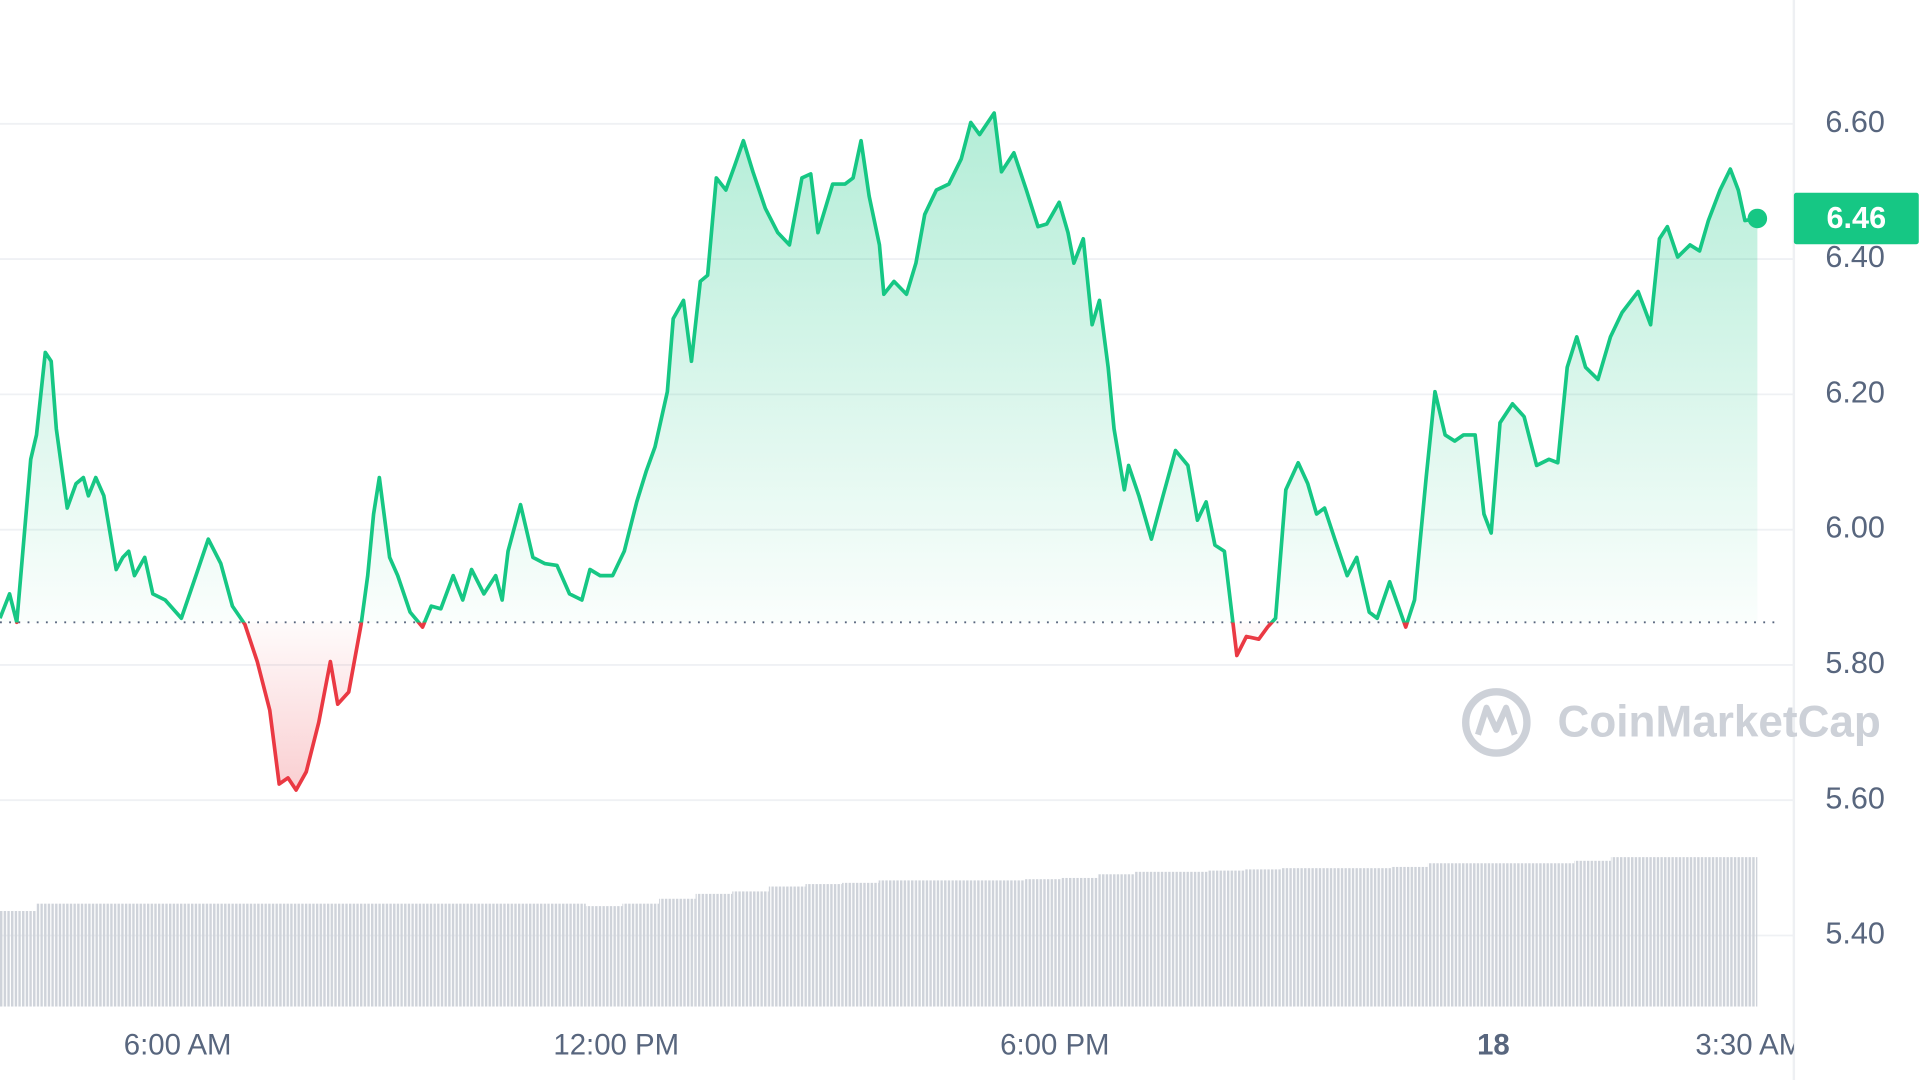 The width and height of the screenshot is (1920, 1080). I want to click on x-tick-label: 12:00 PM, so click(616, 1045).